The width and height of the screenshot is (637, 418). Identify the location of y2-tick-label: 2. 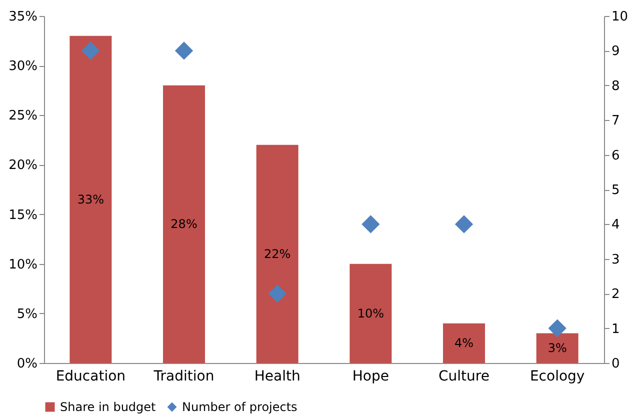
(616, 294).